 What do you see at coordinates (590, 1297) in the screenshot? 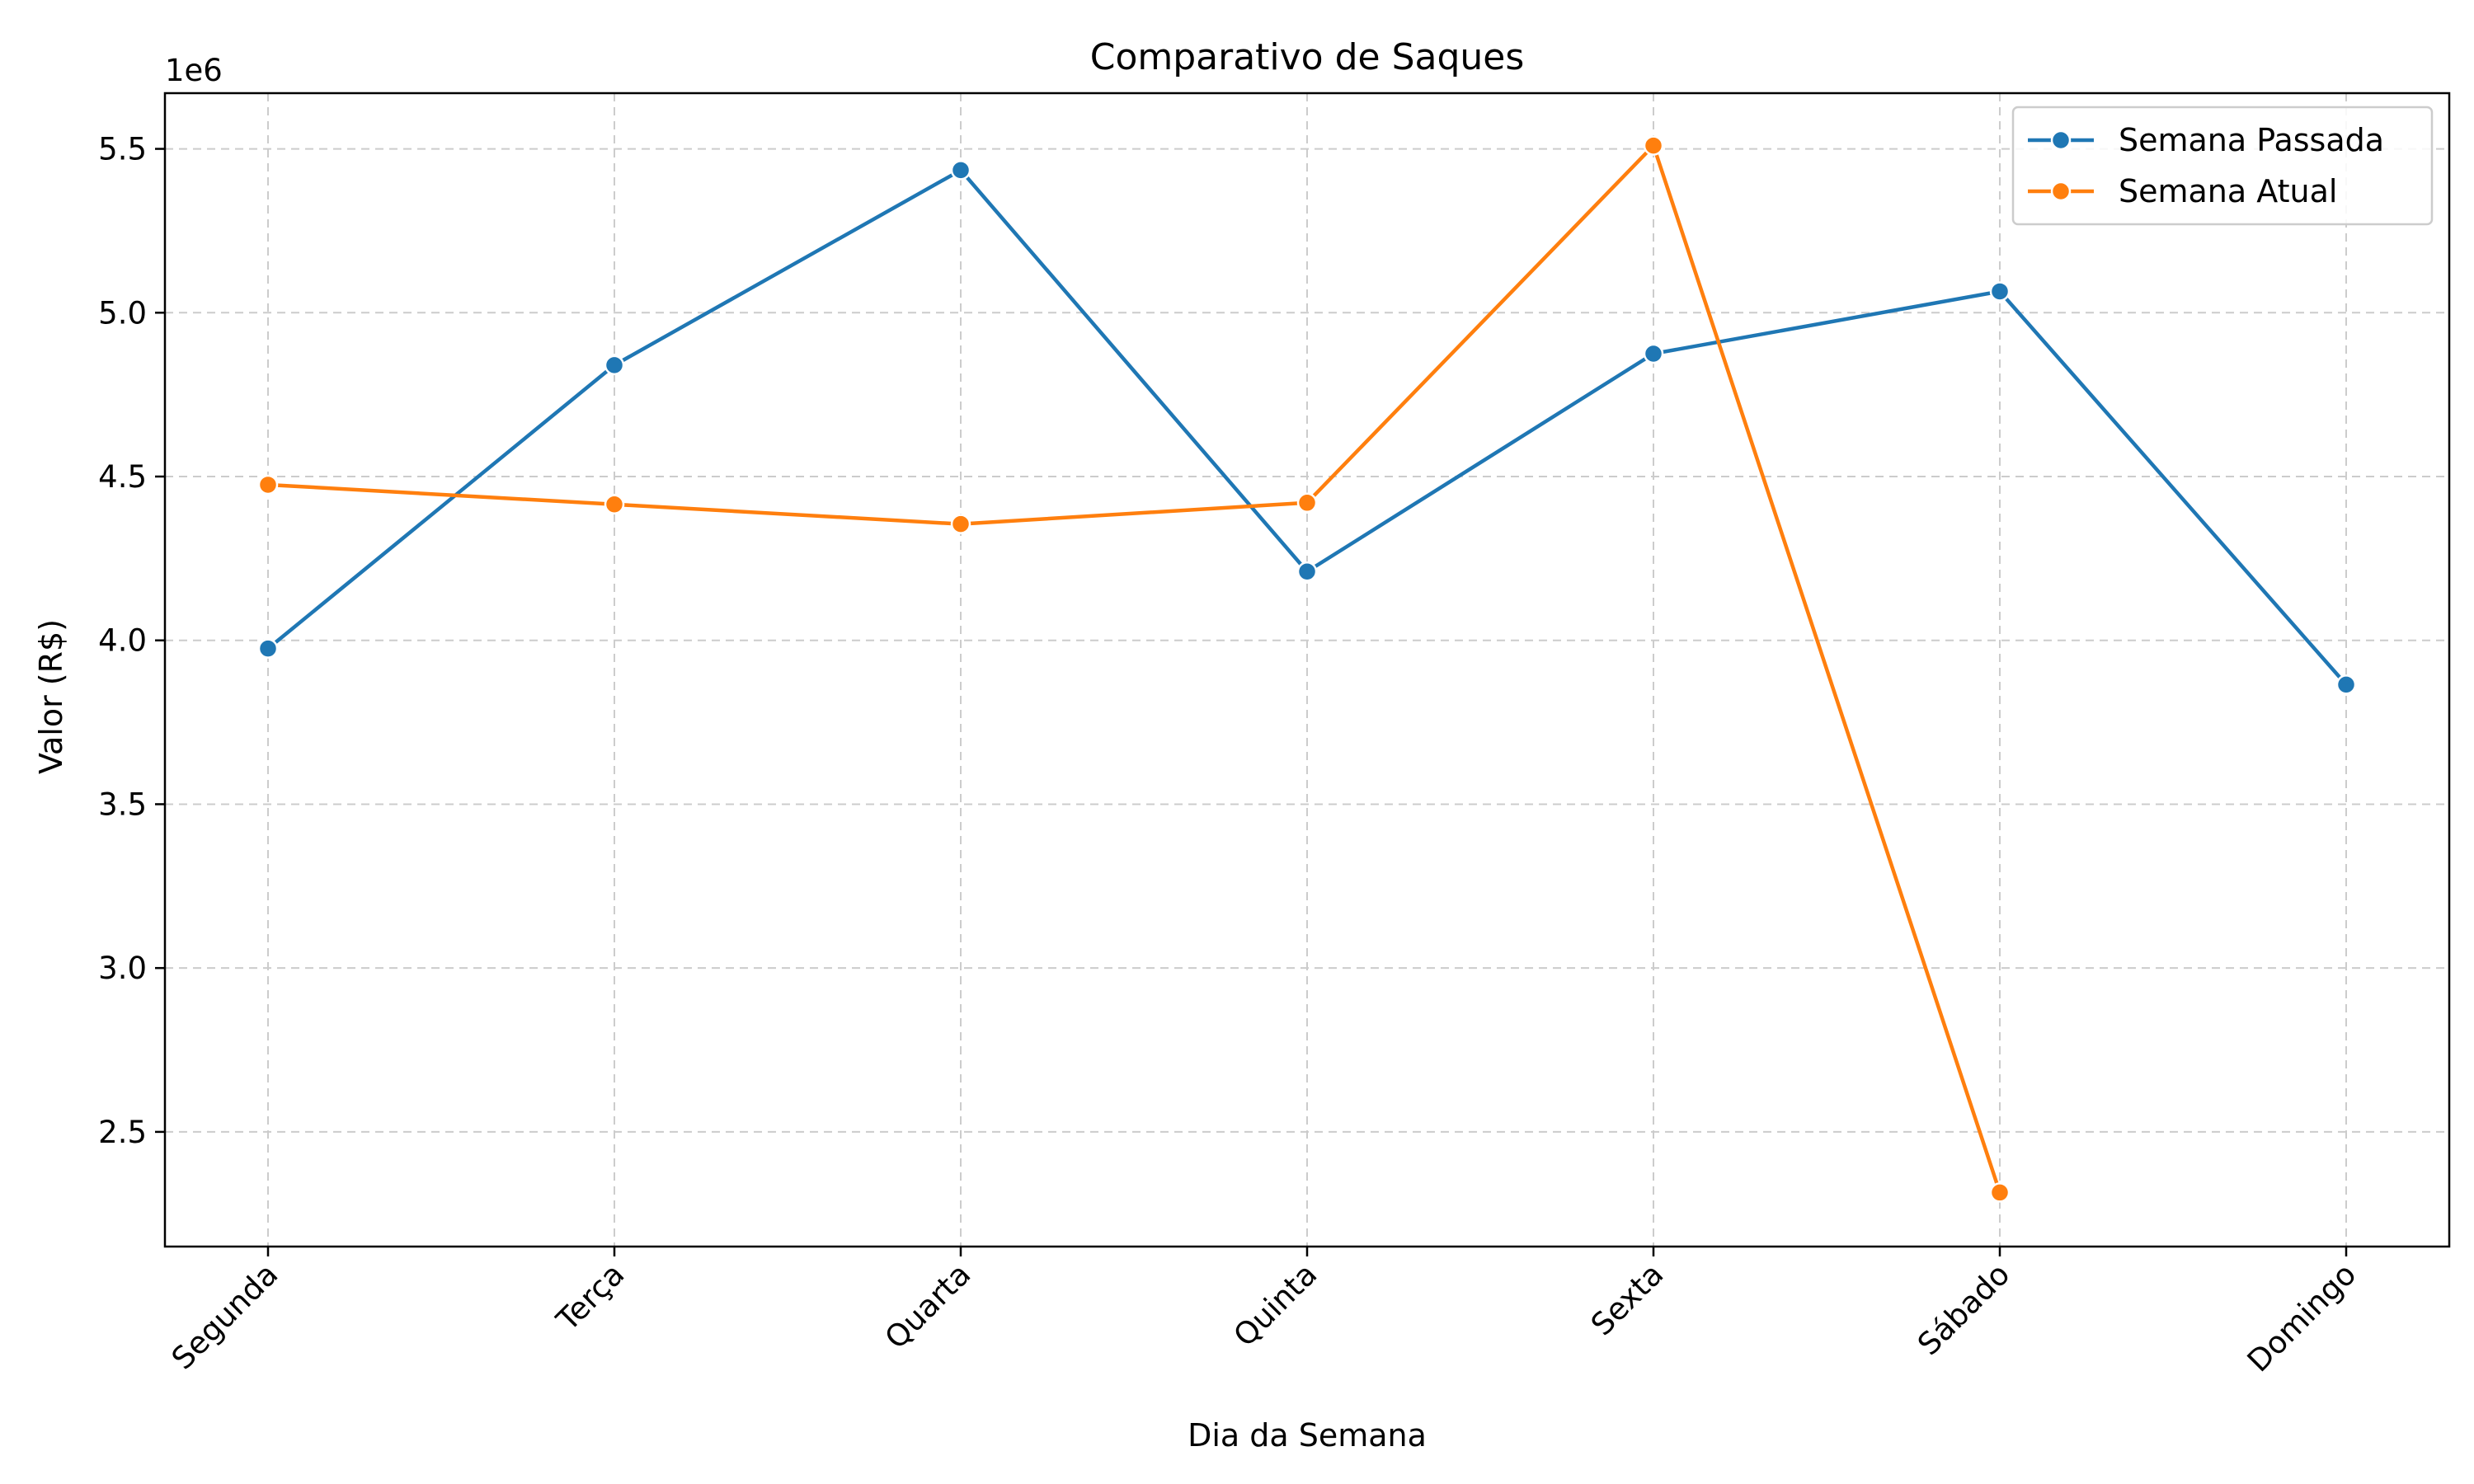
I see `x-tick-label: Terça` at bounding box center [590, 1297].